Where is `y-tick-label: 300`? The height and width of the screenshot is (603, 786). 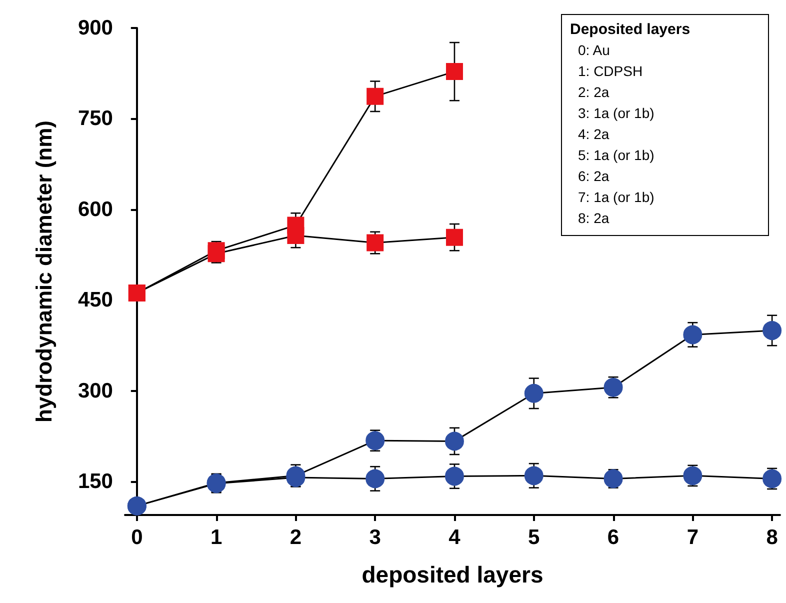
y-tick-label: 300 is located at coordinates (95, 390).